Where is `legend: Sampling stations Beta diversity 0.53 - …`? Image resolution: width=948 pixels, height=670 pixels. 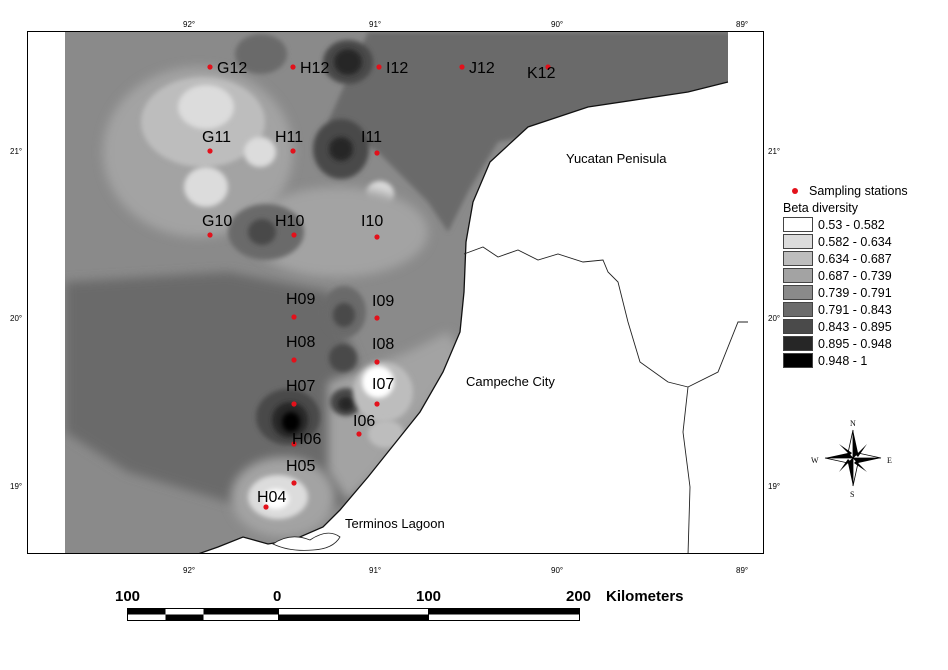 legend: Sampling stations Beta diversity 0.53 - … is located at coordinates (863, 275).